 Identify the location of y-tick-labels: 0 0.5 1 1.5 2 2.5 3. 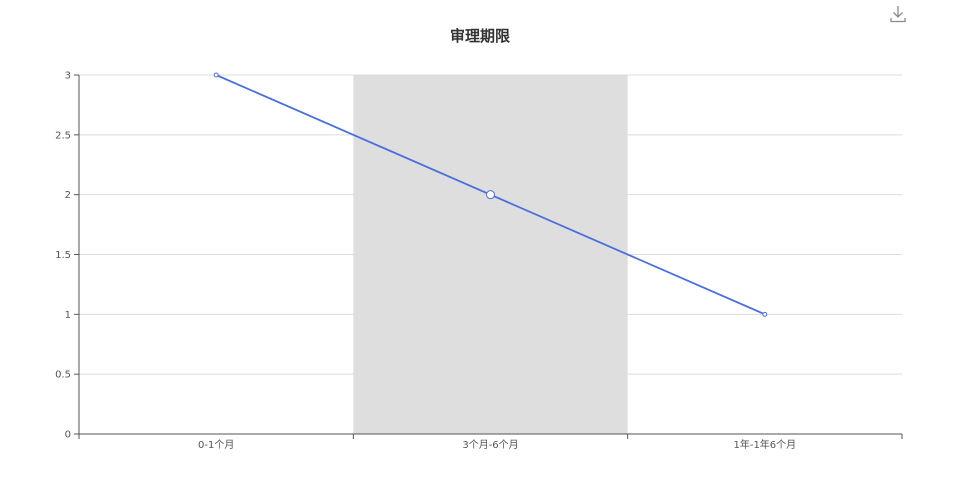
(63, 256).